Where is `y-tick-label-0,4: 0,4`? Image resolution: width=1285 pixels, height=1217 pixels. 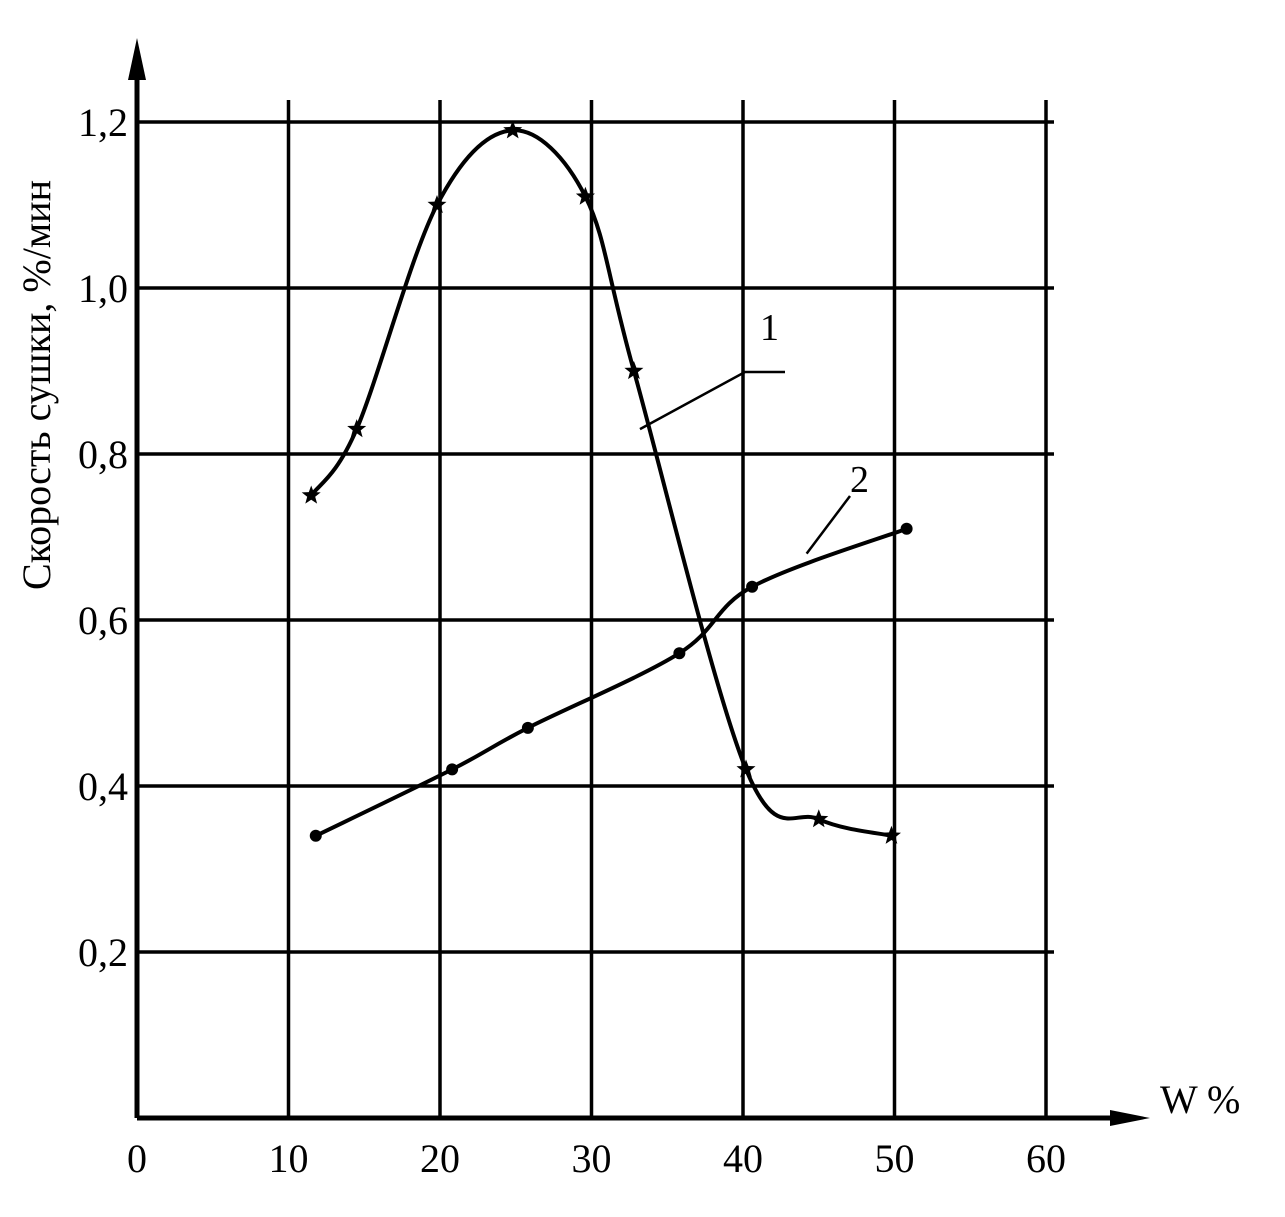 y-tick-label-0,4: 0,4 is located at coordinates (103, 786).